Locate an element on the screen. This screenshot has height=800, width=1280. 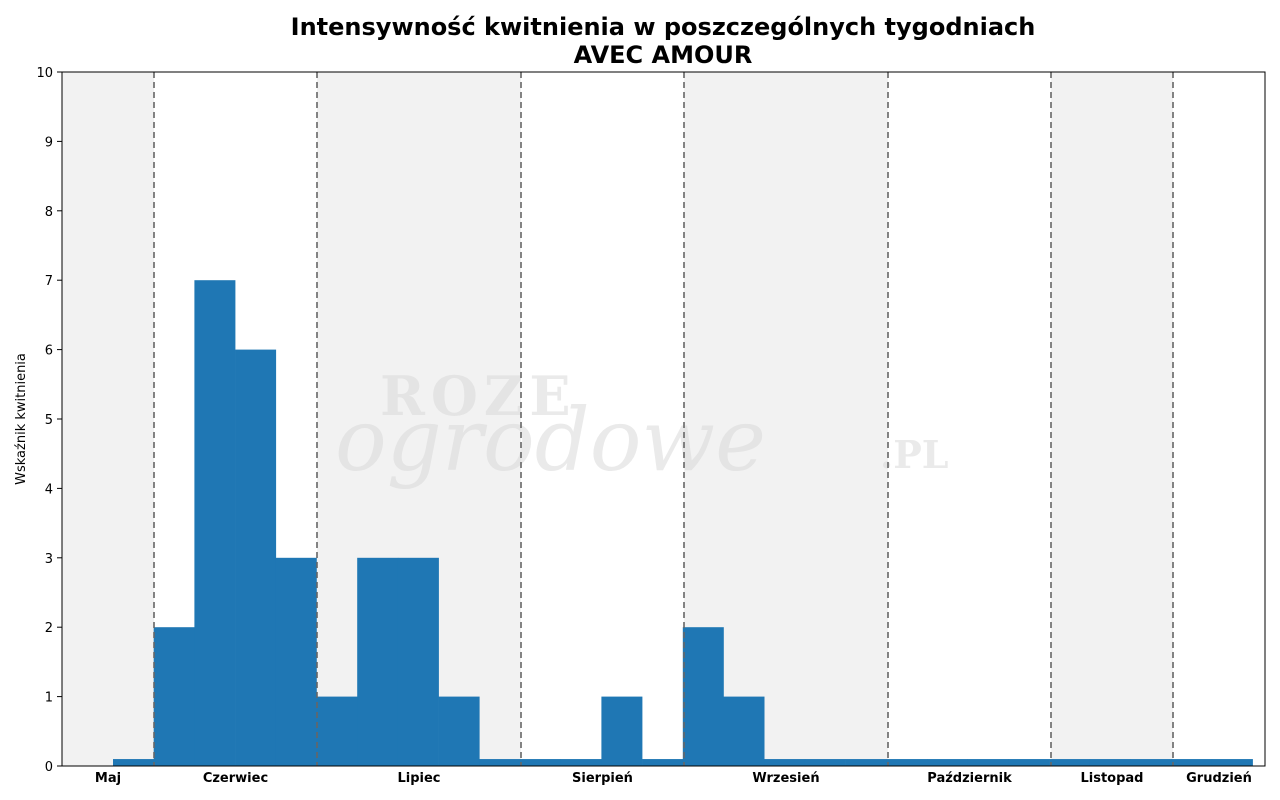
y-tick-label: 7 is located at coordinates (49, 281).